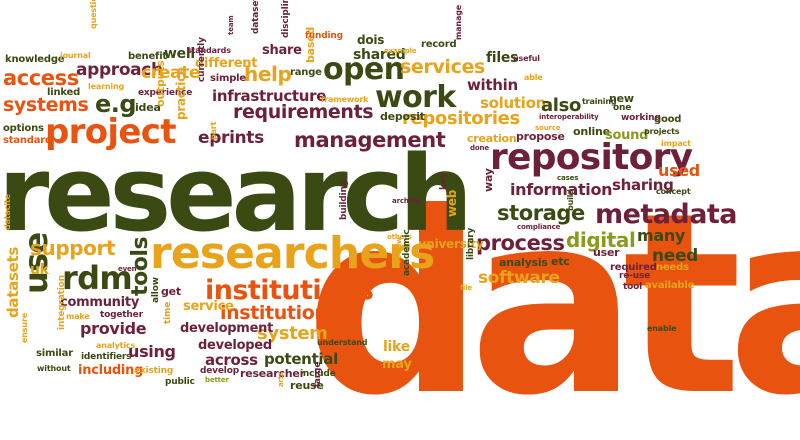 This screenshot has height=440, width=800. I want to click on cloud-word-training: training, so click(599, 101).